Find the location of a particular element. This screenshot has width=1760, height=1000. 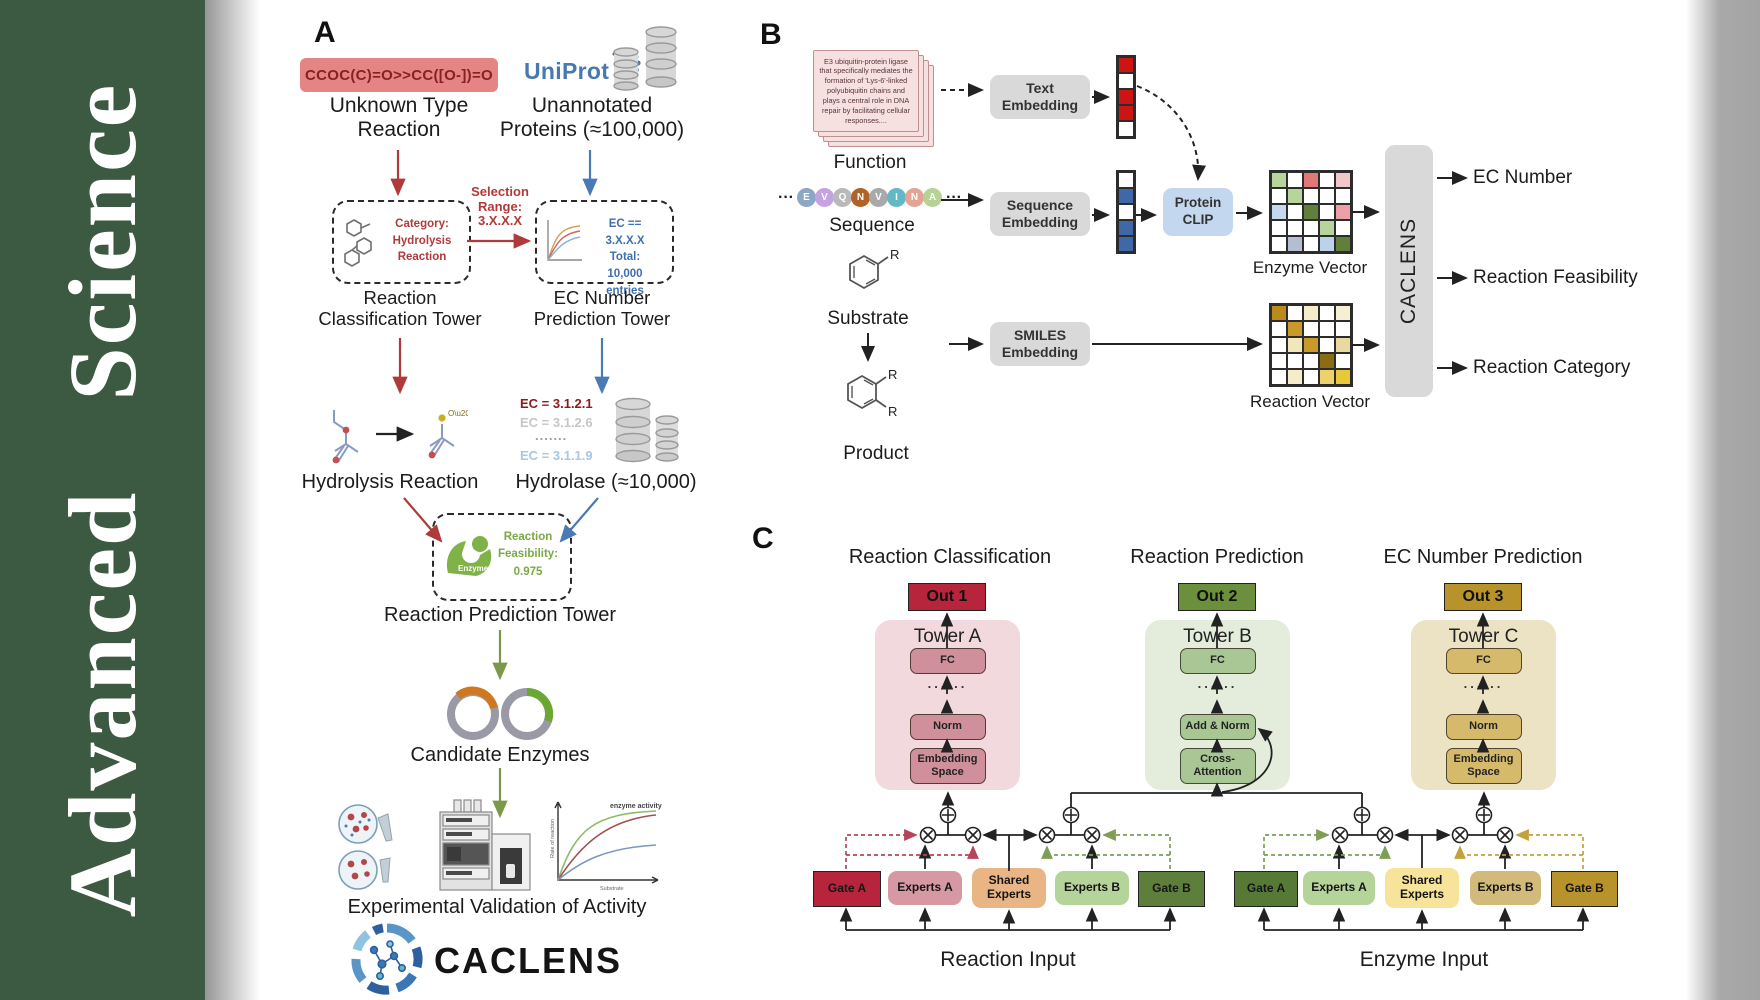

enzyme-input-label: Enzyme Input is located at coordinates (1424, 959).